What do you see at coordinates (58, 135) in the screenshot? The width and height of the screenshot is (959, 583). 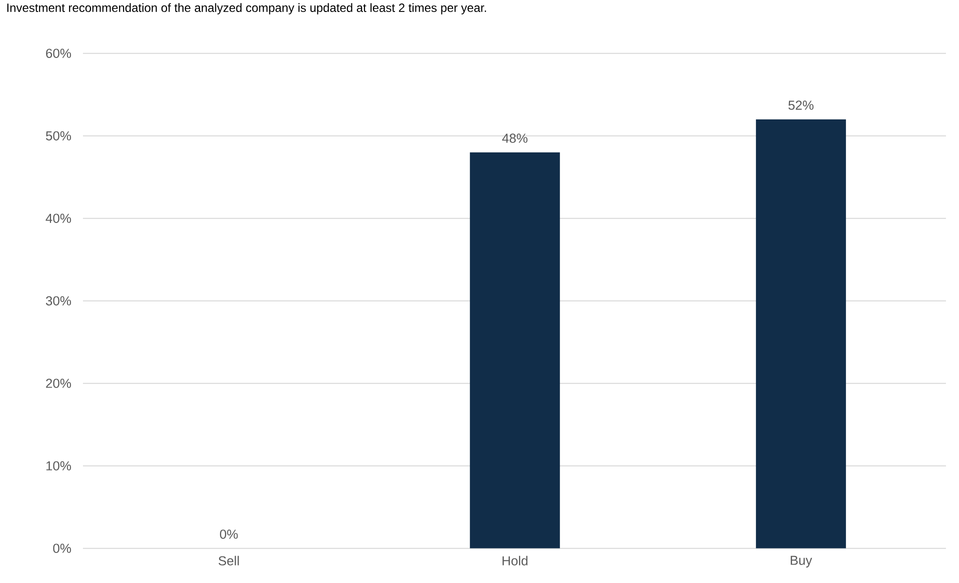 I see `y-tick-label: 50%` at bounding box center [58, 135].